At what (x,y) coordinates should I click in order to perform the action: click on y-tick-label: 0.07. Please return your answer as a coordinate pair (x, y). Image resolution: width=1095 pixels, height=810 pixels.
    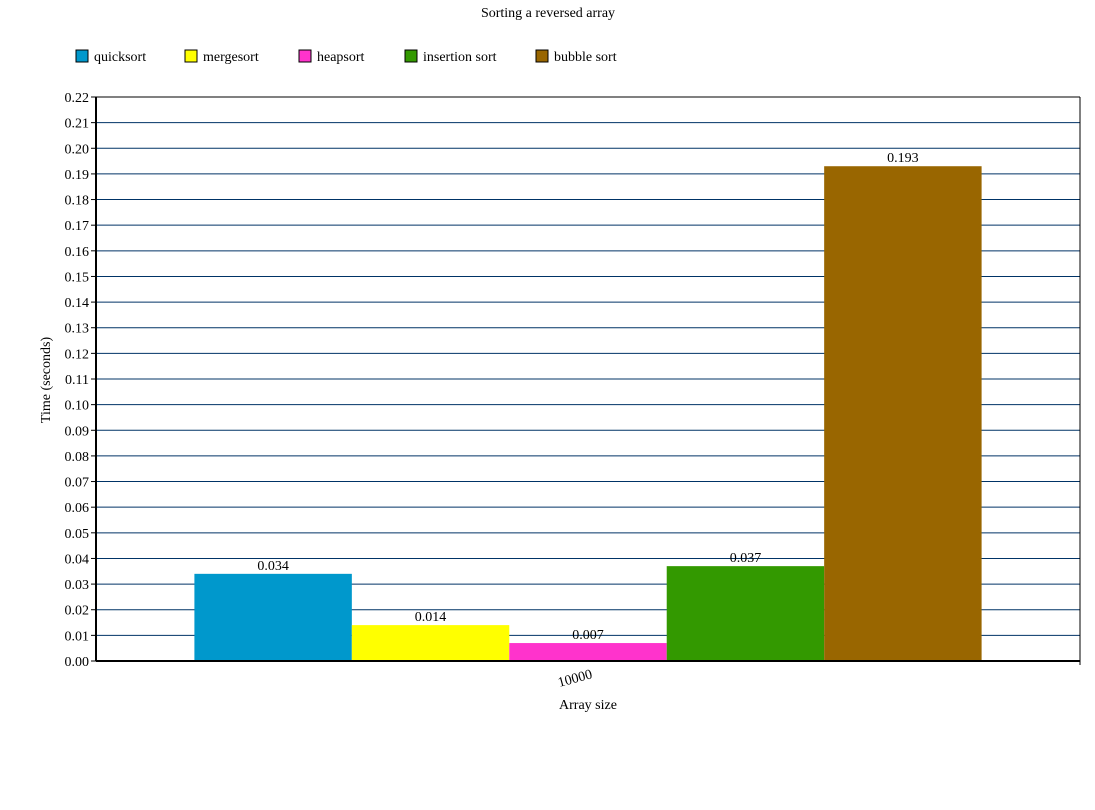
    Looking at the image, I should click on (77, 483).